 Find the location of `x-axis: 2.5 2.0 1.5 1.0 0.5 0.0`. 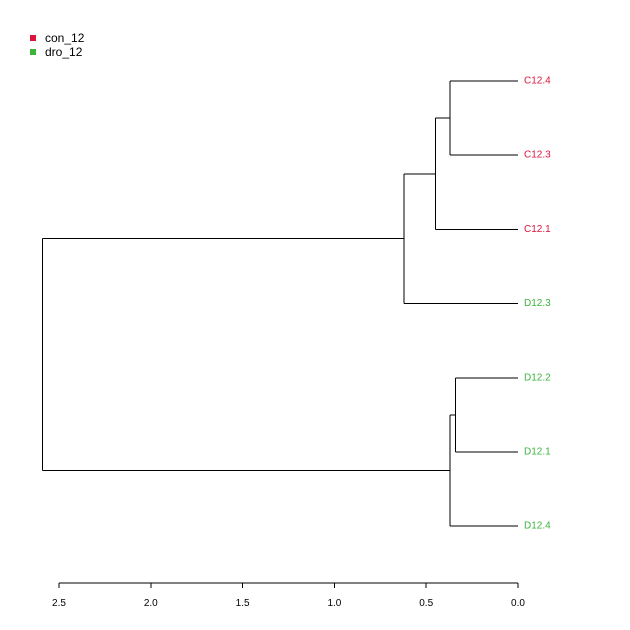

x-axis: 2.5 2.0 1.5 1.0 0.5 0.0 is located at coordinates (288, 595).